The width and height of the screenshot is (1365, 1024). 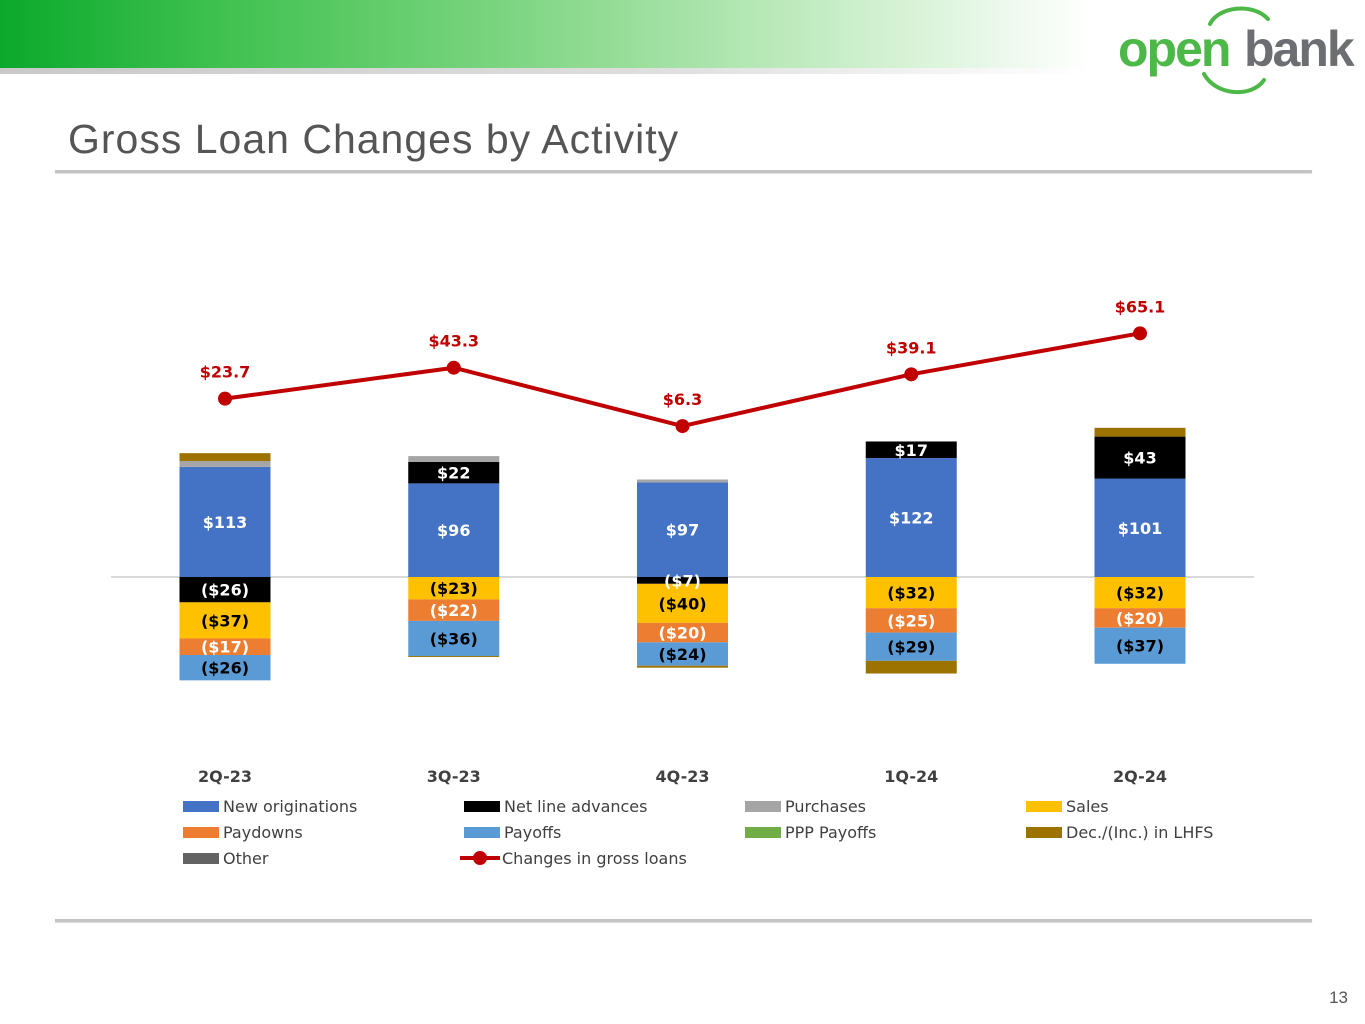 I want to click on bar-label-sales-4q-23: ($40), so click(x=682, y=603).